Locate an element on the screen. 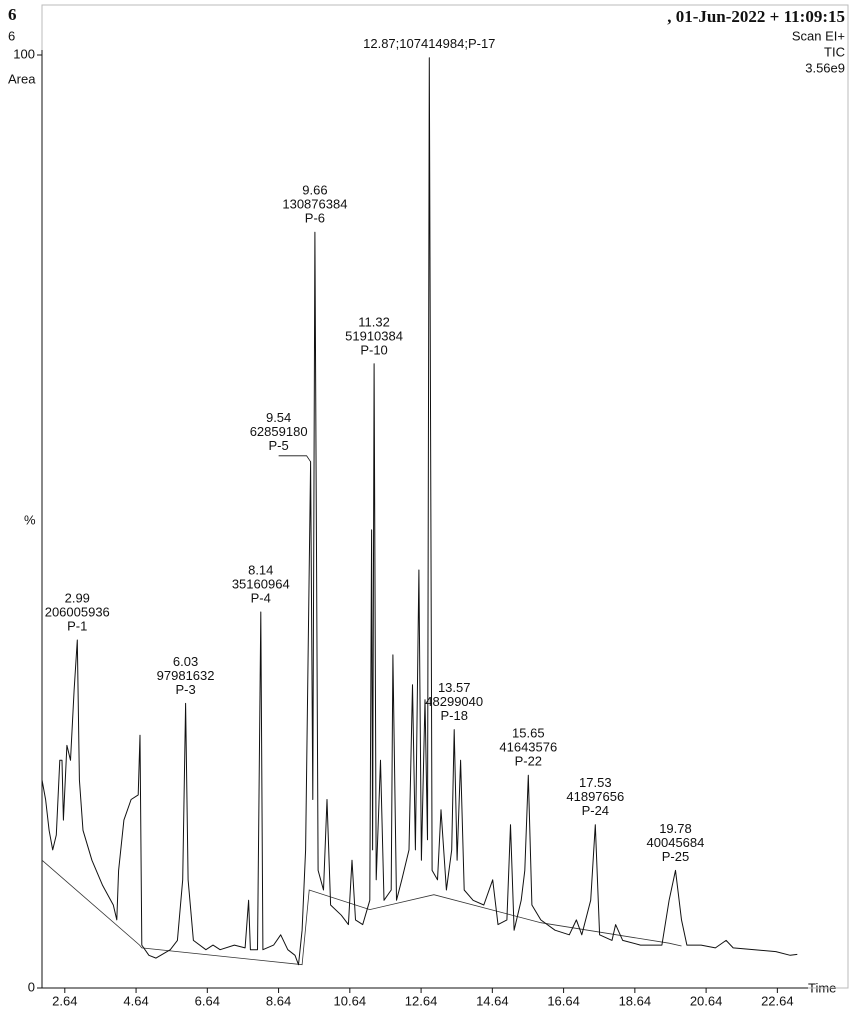 This screenshot has height=1016, width=851. peak-label: 19.78 is located at coordinates (675, 828).